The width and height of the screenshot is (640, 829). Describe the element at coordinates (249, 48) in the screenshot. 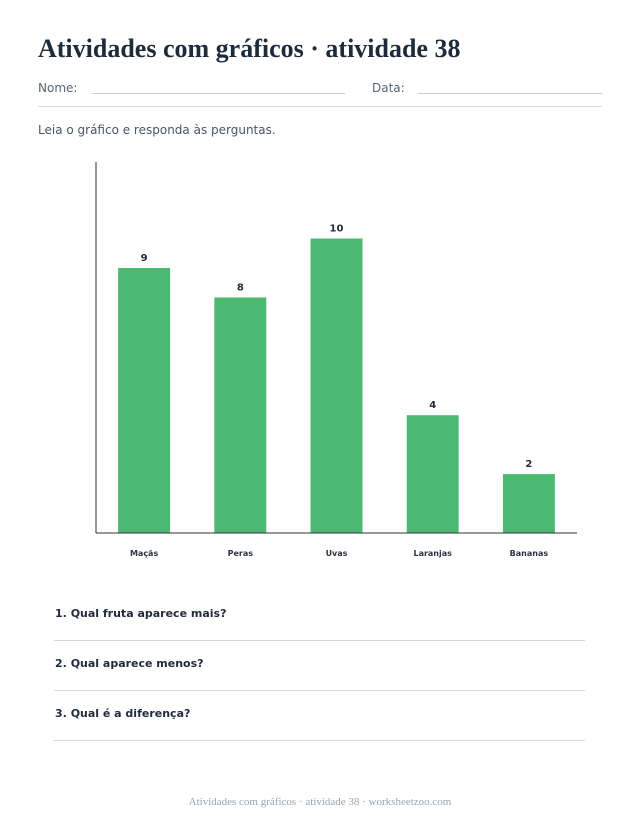

I see `worksheet-title: Atividades com gráficos · atividade 38` at that location.